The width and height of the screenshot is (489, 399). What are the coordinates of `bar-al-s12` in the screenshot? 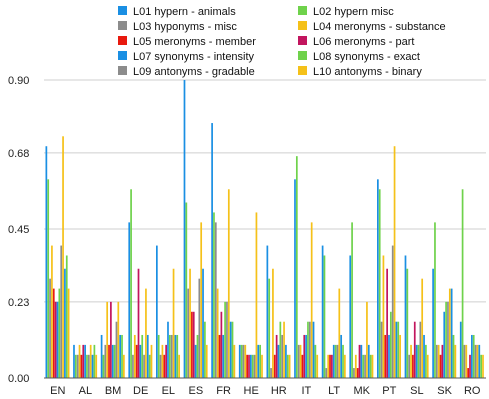 It's located at (94, 361).